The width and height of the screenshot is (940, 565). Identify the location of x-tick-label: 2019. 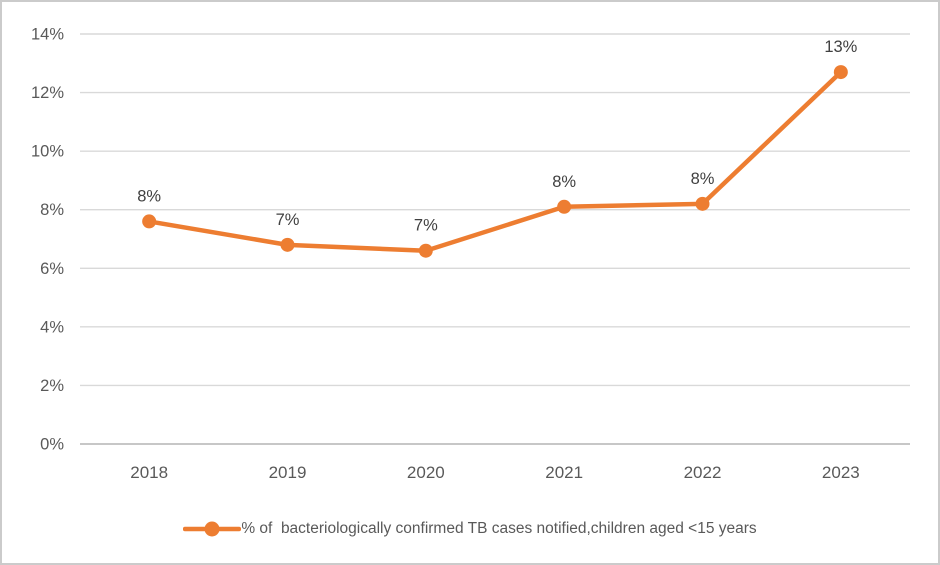
(288, 472).